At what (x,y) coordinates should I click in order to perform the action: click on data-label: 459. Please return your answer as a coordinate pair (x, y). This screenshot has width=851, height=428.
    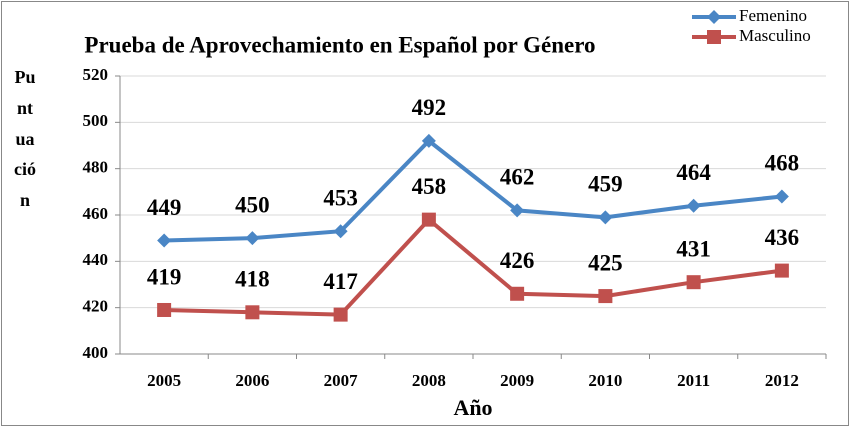
    Looking at the image, I should click on (605, 184).